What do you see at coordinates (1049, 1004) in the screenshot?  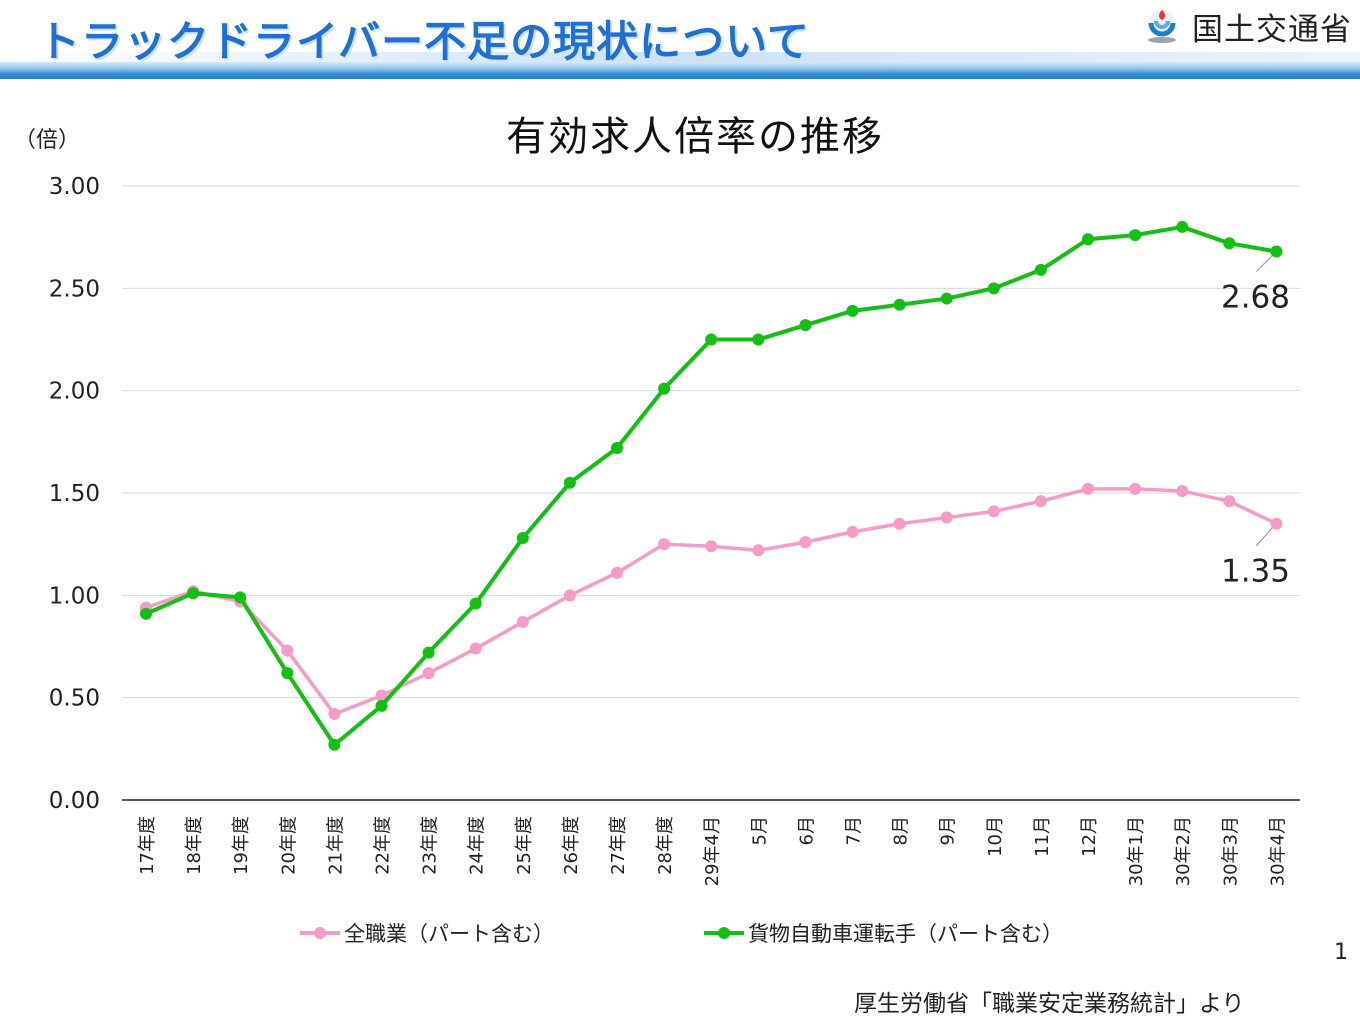 I see `source-note: 厚生労働省「職業安定業務統計」より` at bounding box center [1049, 1004].